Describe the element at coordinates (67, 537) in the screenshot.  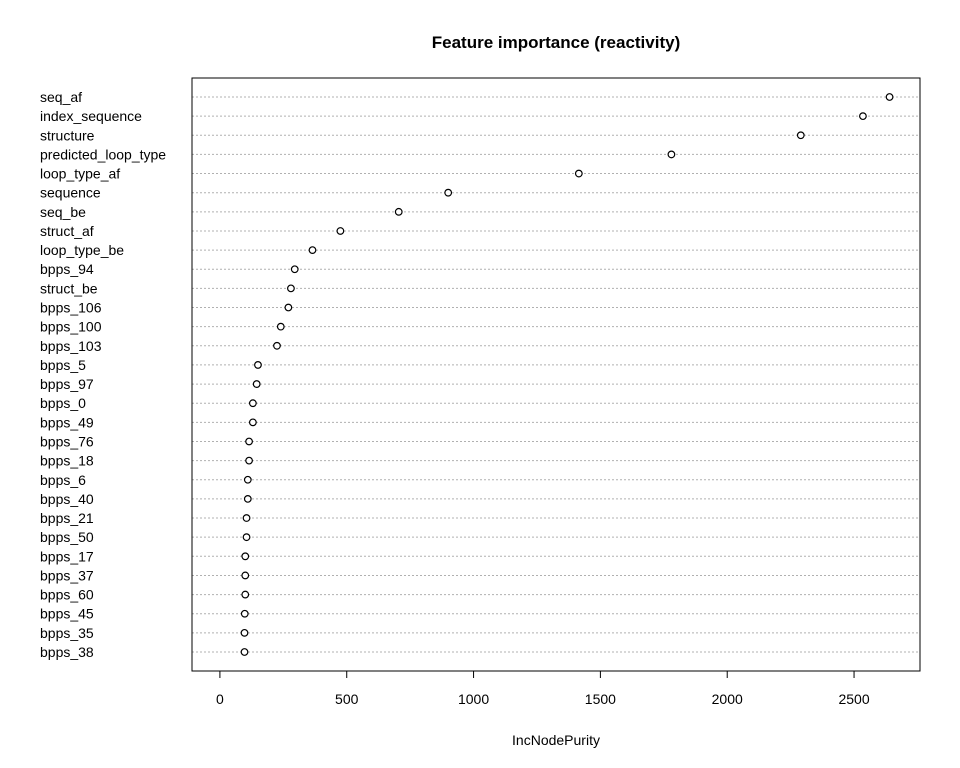
I see `y-label-bpps_50: bpps_50` at that location.